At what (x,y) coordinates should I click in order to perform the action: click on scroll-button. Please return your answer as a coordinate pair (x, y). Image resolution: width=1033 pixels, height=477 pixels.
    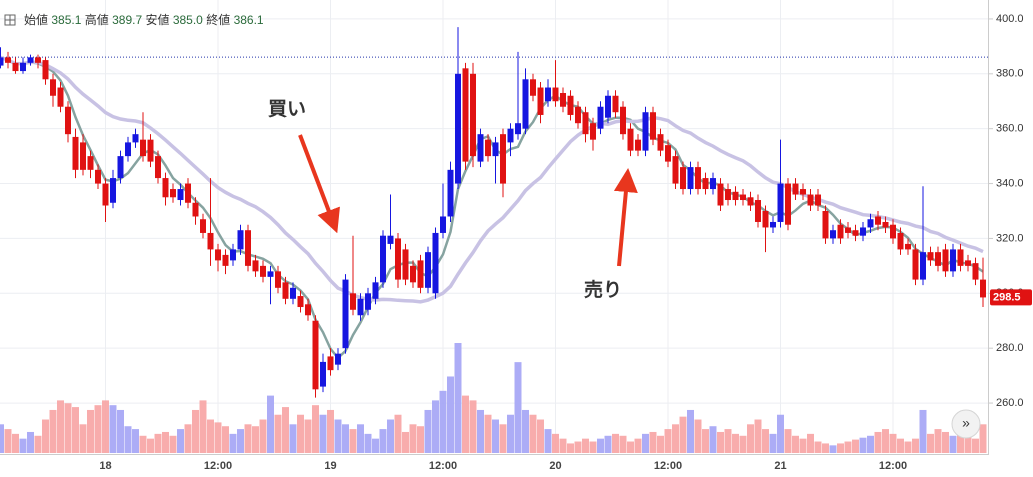
    Looking at the image, I should click on (966, 424).